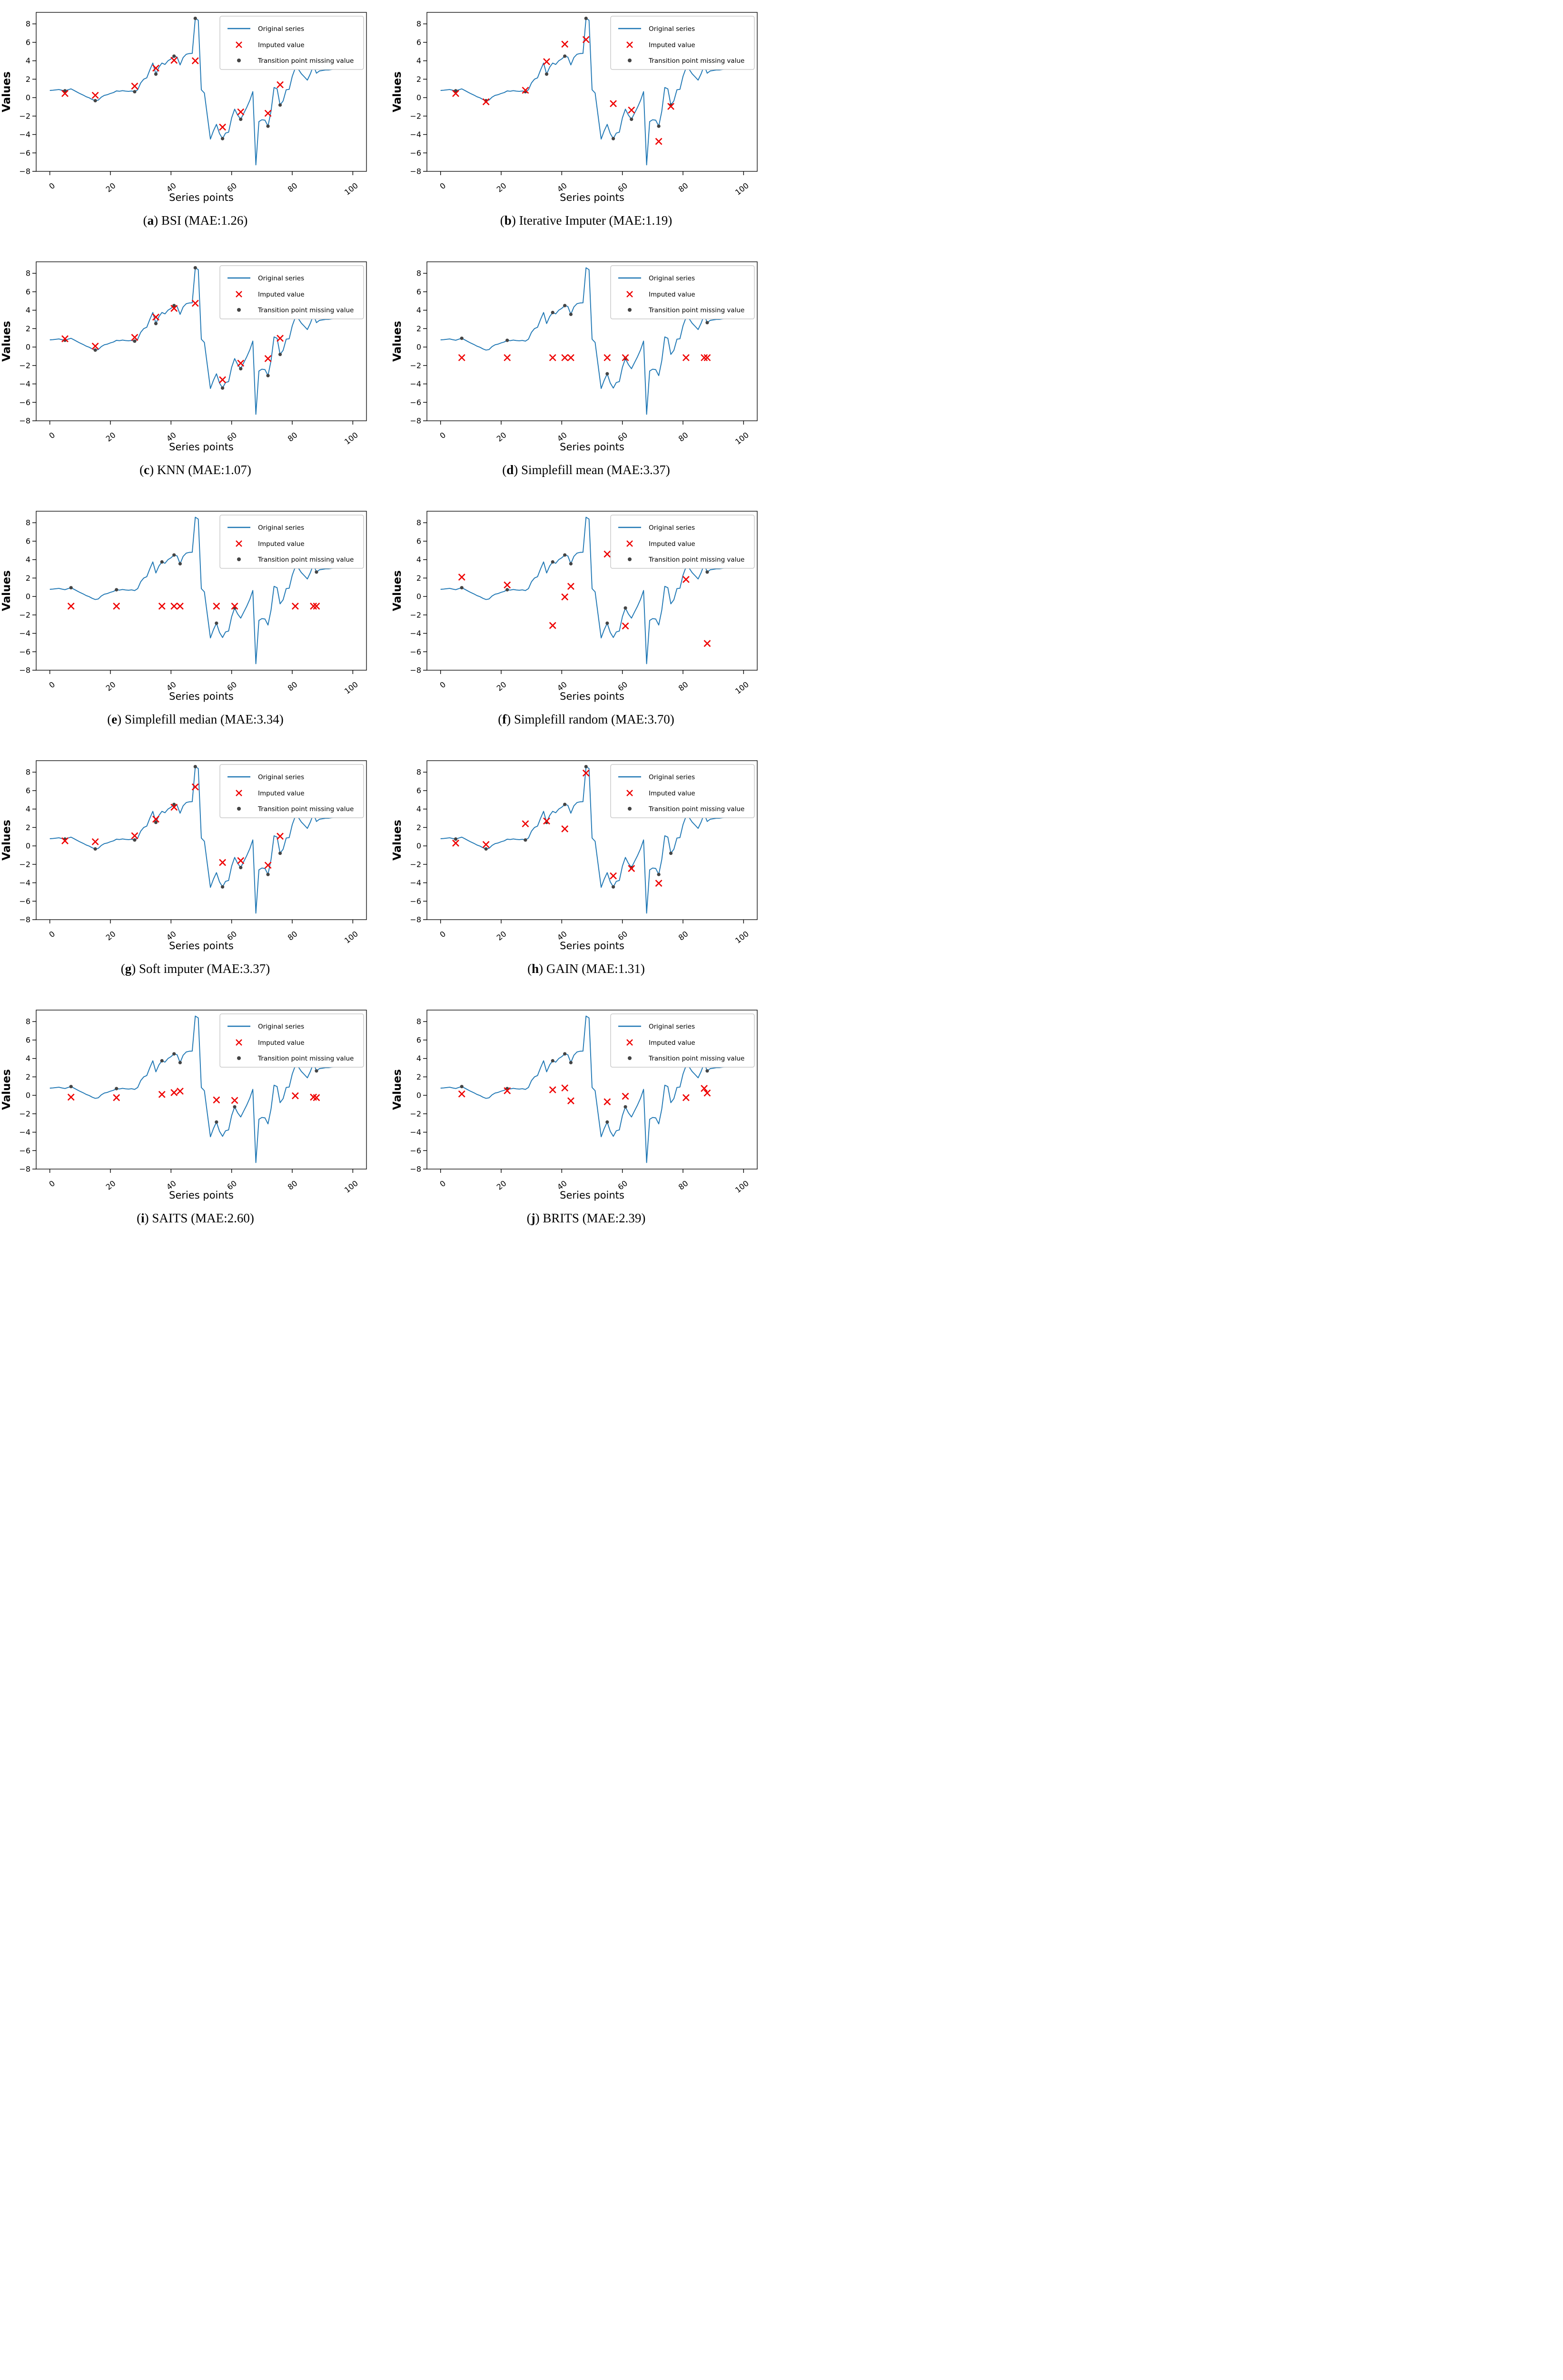 This screenshot has height=2380, width=1563. What do you see at coordinates (535, 969) in the screenshot?
I see `caption-letter: h` at bounding box center [535, 969].